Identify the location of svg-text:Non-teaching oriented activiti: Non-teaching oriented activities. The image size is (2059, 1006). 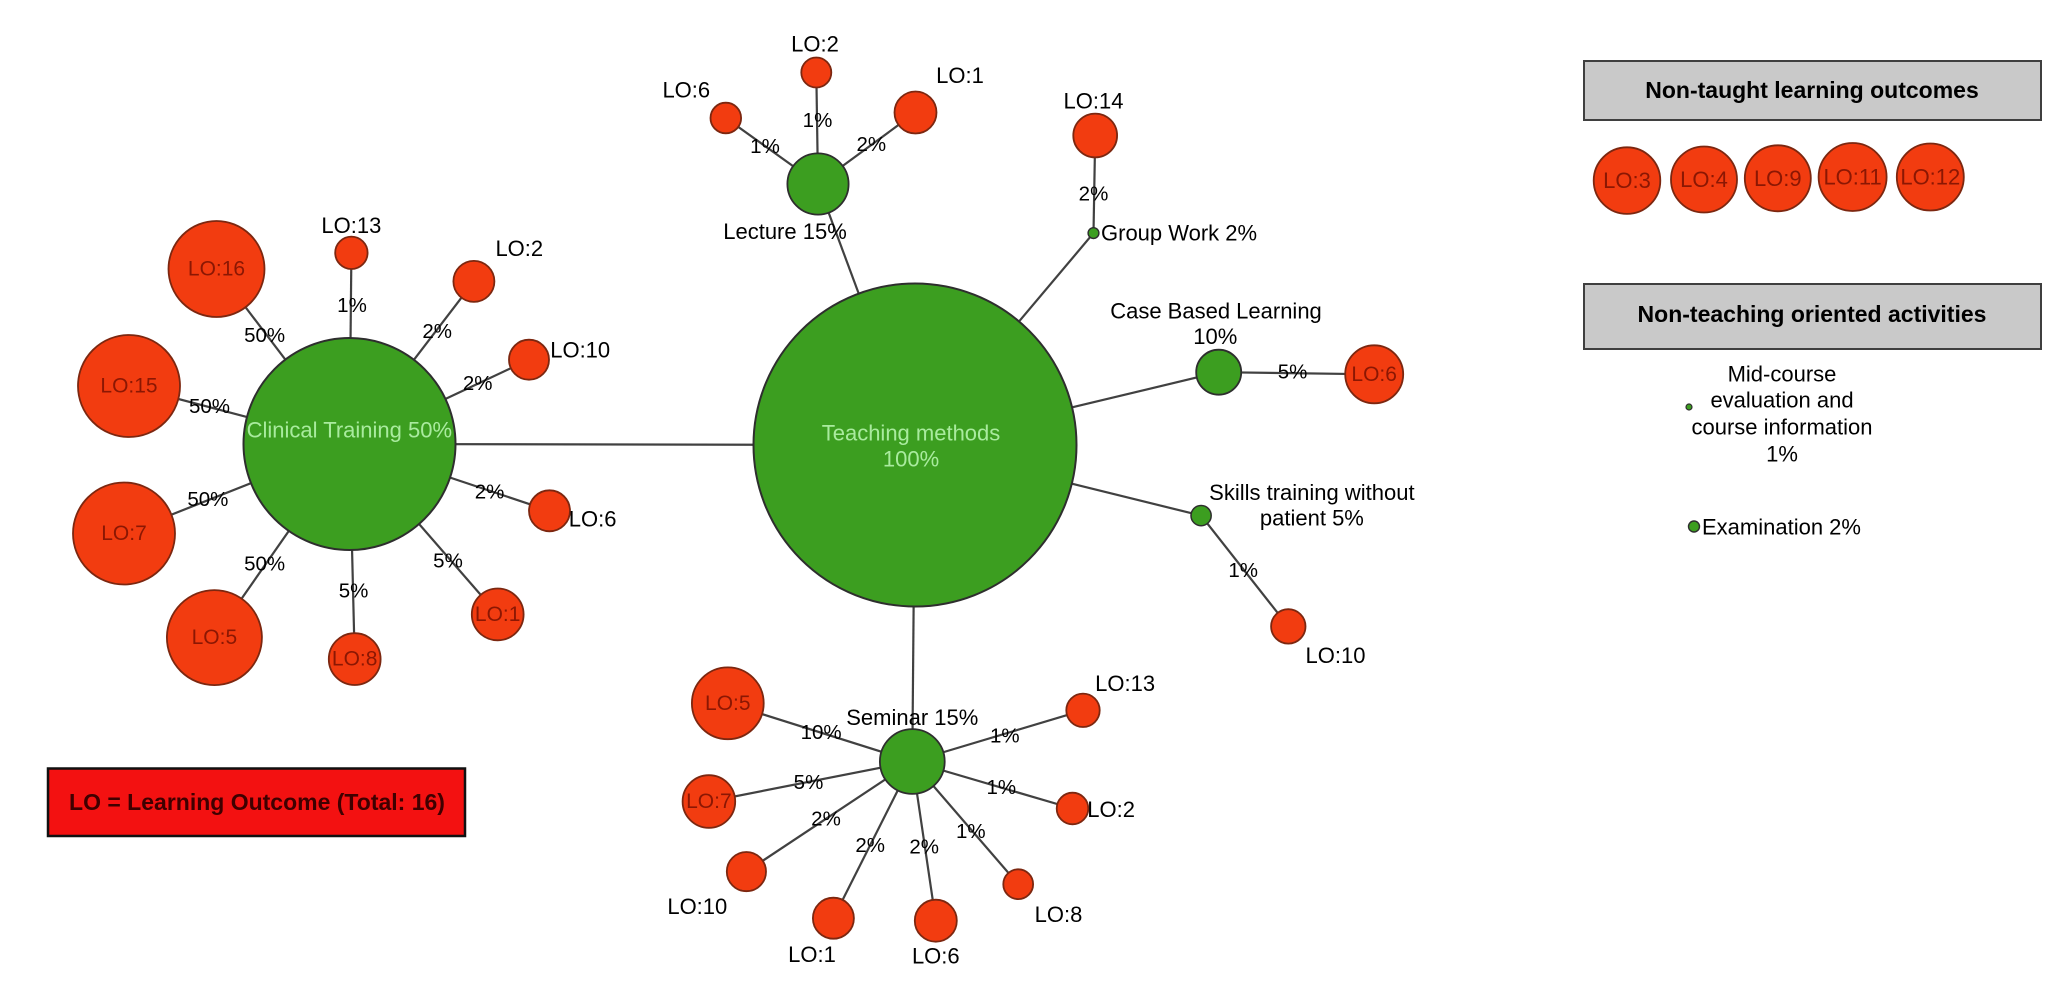
(1812, 314).